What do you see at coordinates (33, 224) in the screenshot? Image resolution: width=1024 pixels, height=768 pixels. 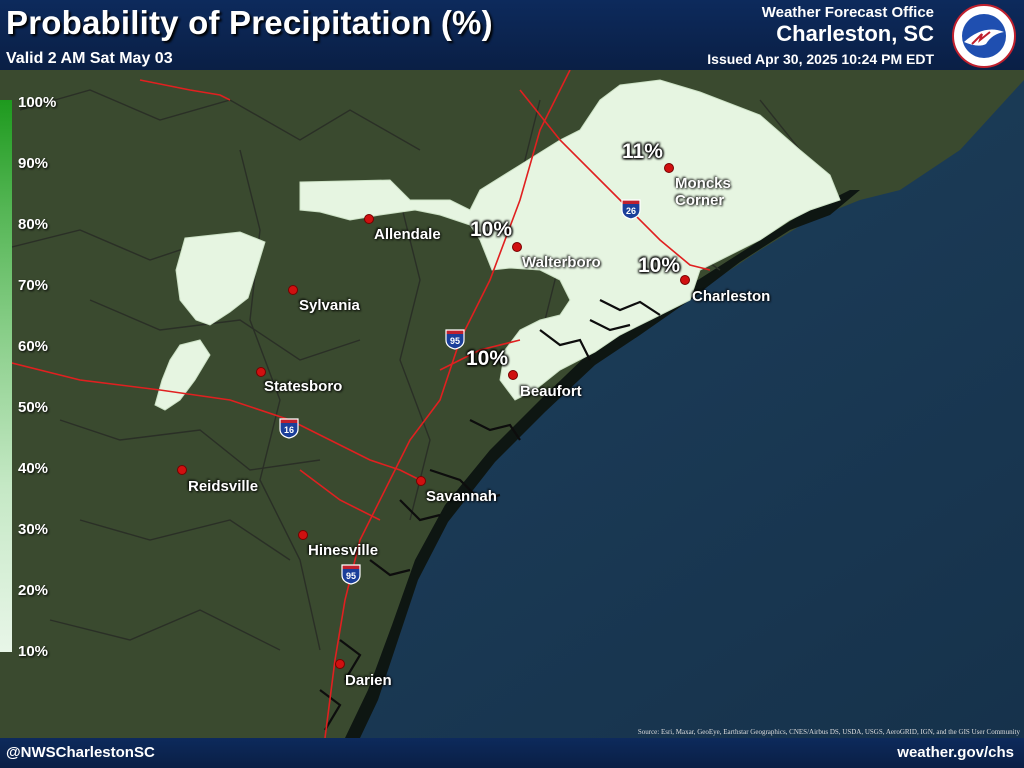 I see `legend-tick-label: 80%` at bounding box center [33, 224].